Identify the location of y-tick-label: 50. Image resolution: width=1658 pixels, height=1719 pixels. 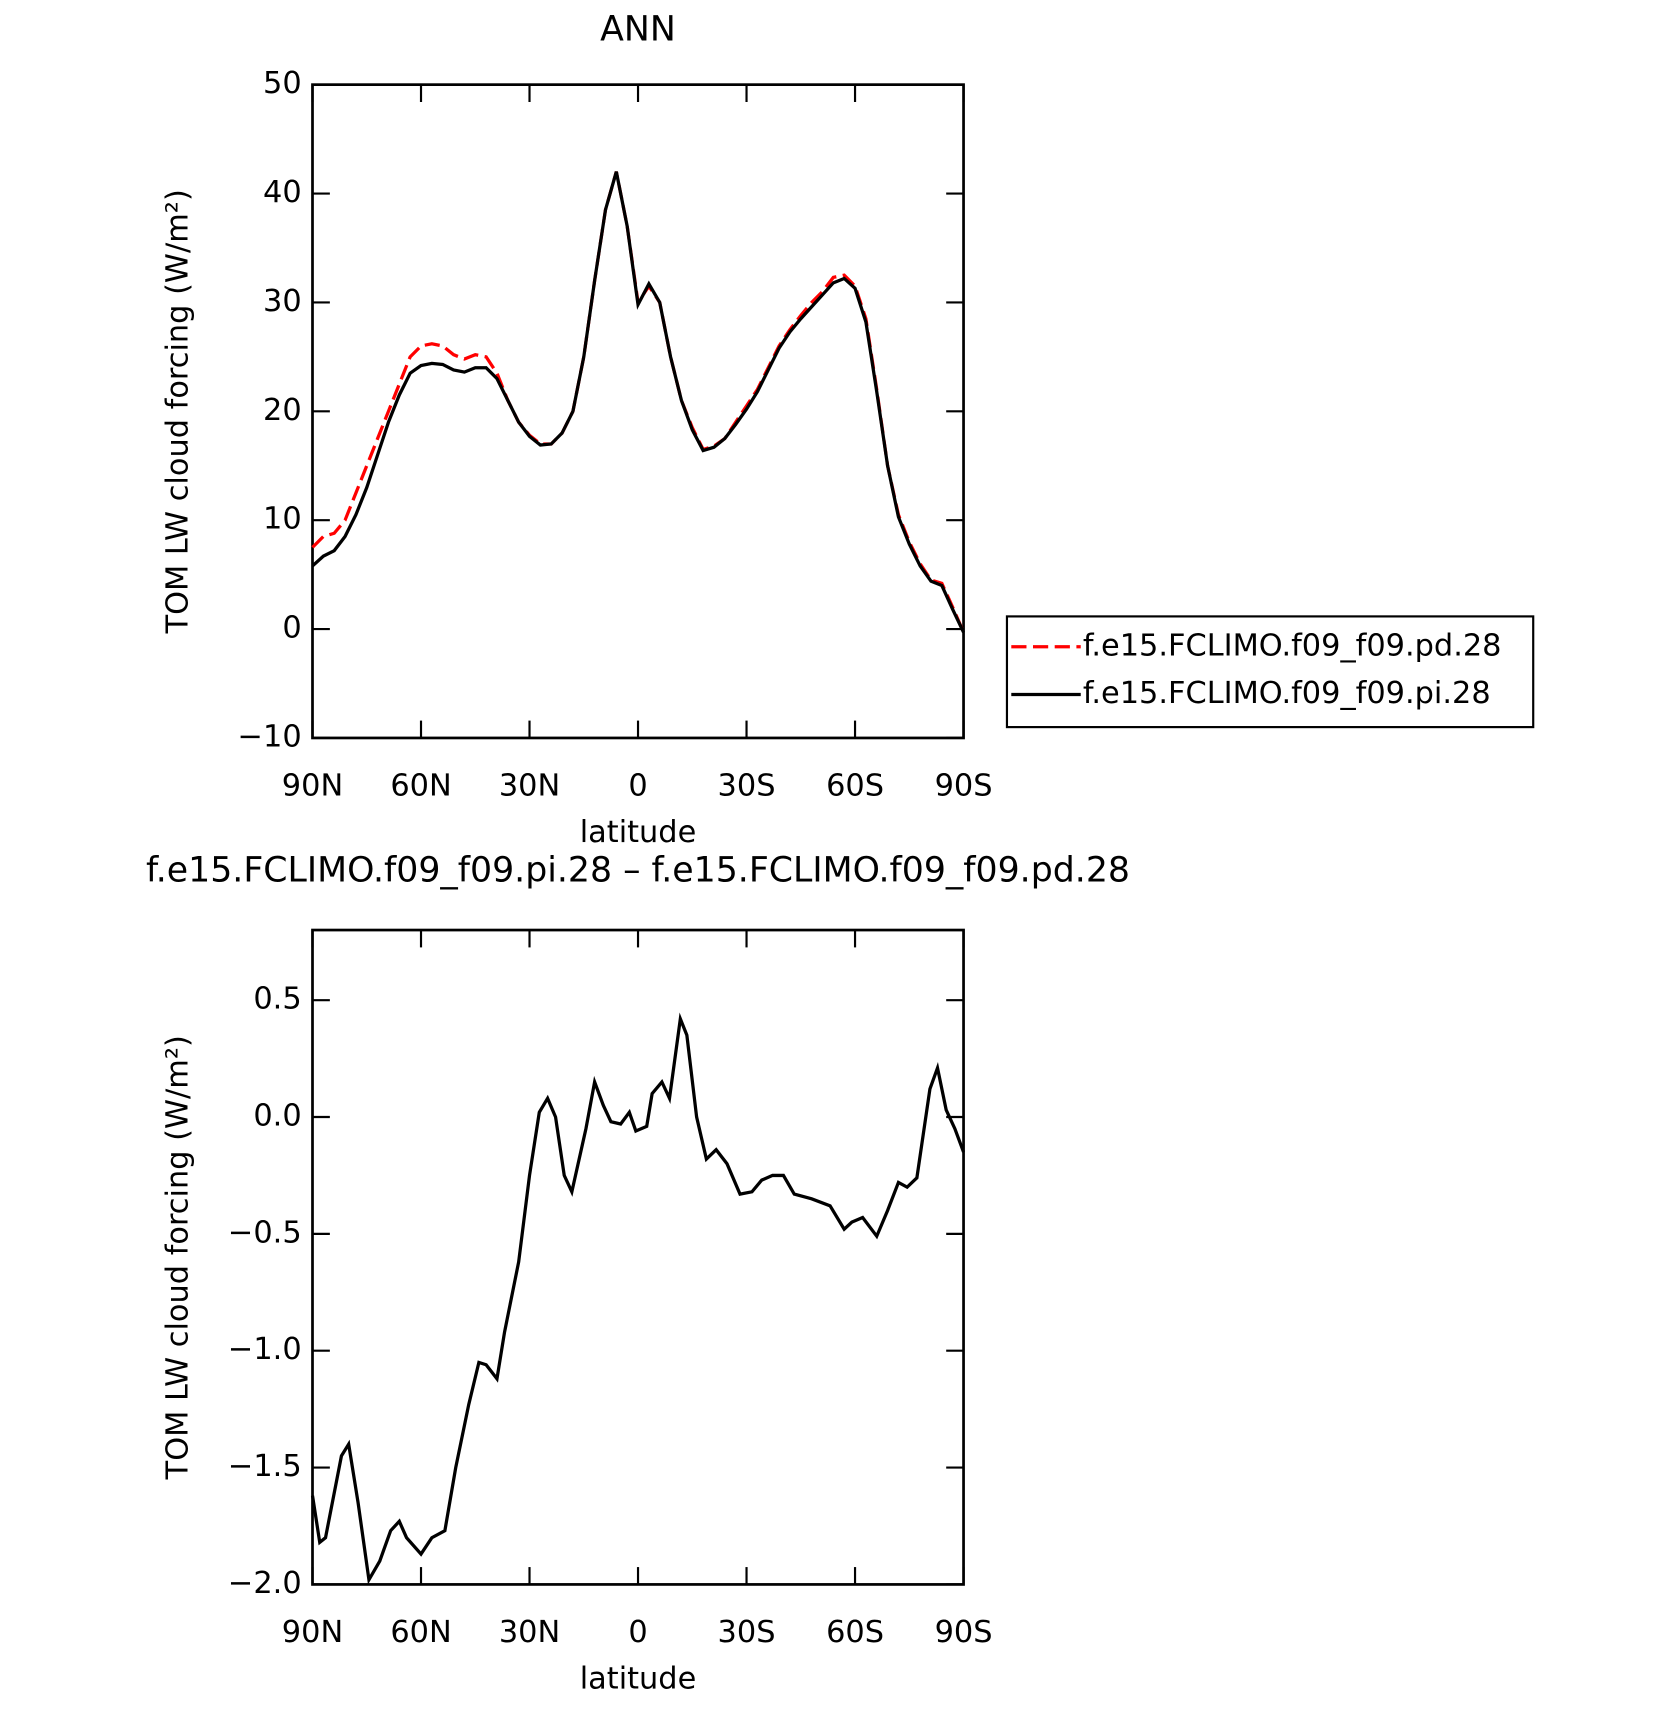
(282, 83).